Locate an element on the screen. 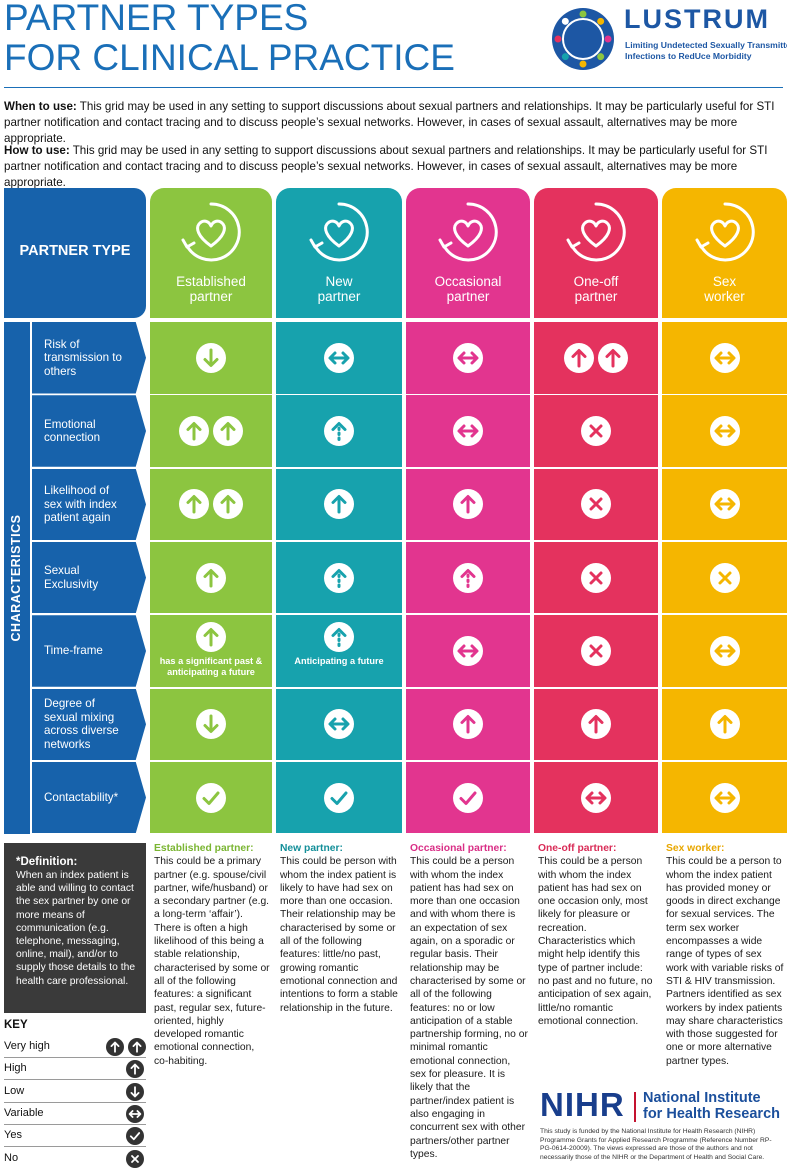 Image resolution: width=787 pixels, height=1168 pixels. row-label-box: Contactability* is located at coordinates (89, 797).